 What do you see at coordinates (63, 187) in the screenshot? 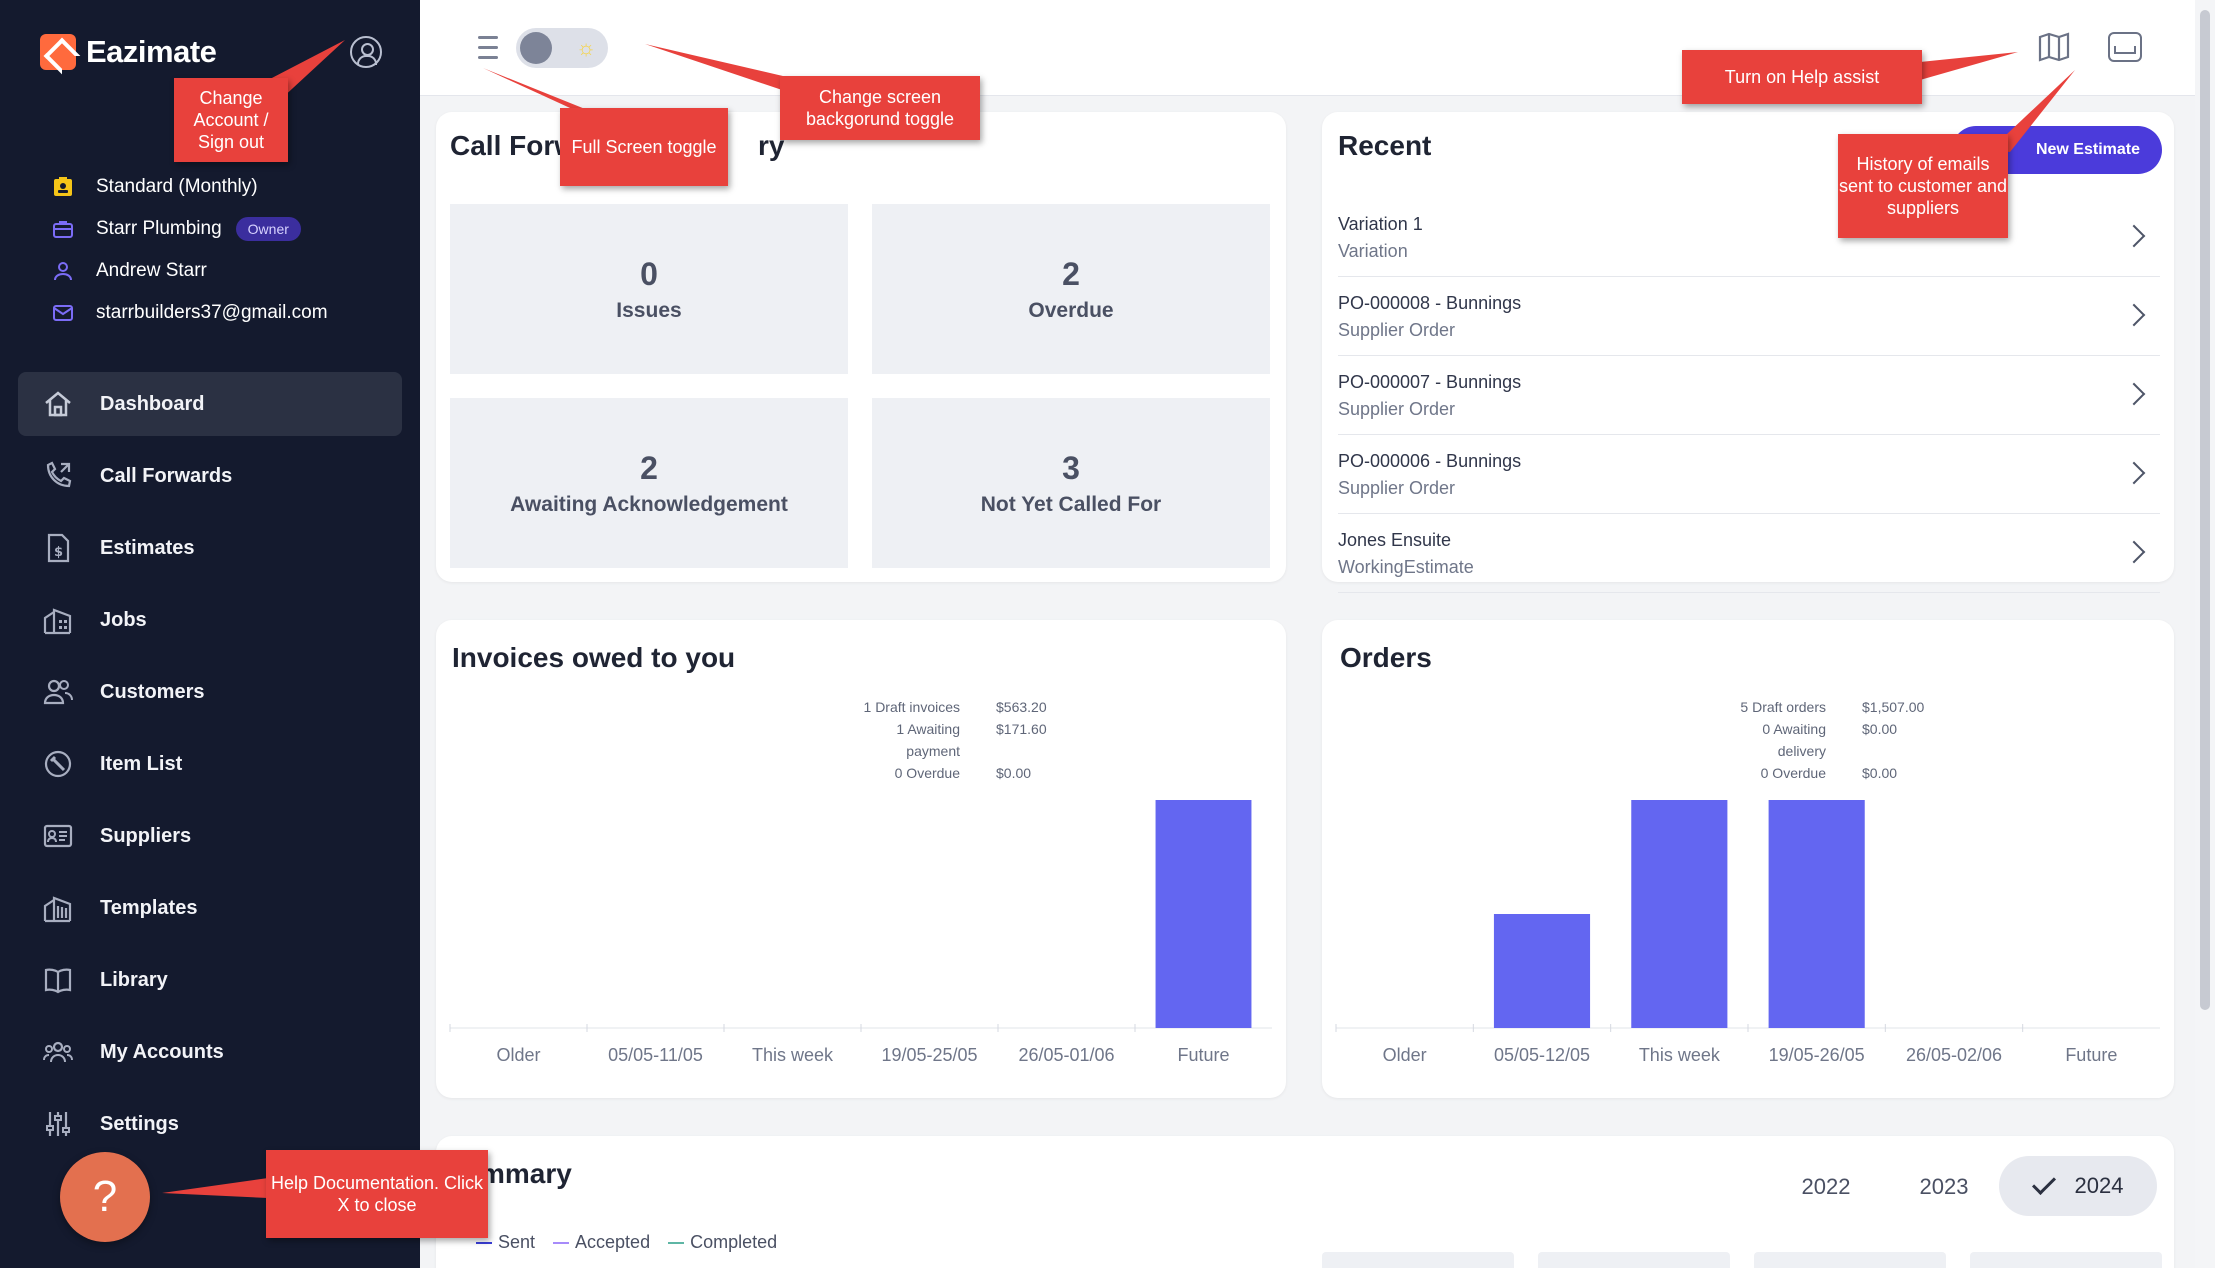
I see `id-badge-icon` at bounding box center [63, 187].